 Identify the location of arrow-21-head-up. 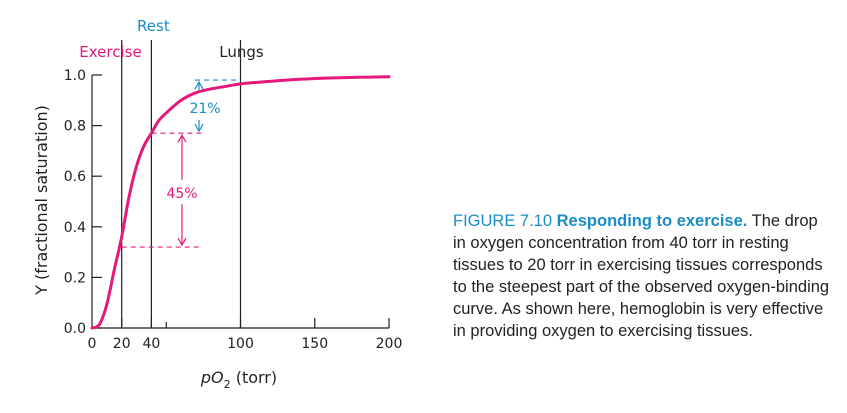
(199, 85).